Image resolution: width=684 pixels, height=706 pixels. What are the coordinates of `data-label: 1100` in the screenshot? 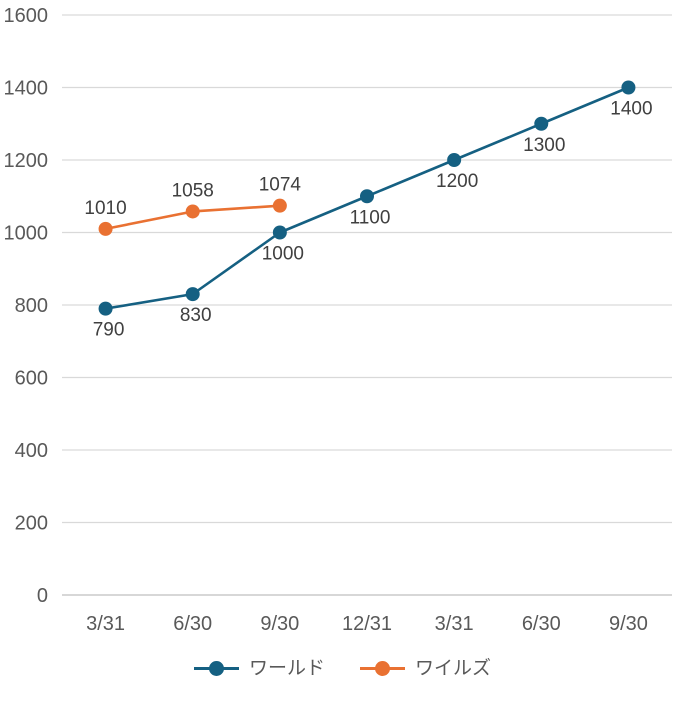 It's located at (370, 217).